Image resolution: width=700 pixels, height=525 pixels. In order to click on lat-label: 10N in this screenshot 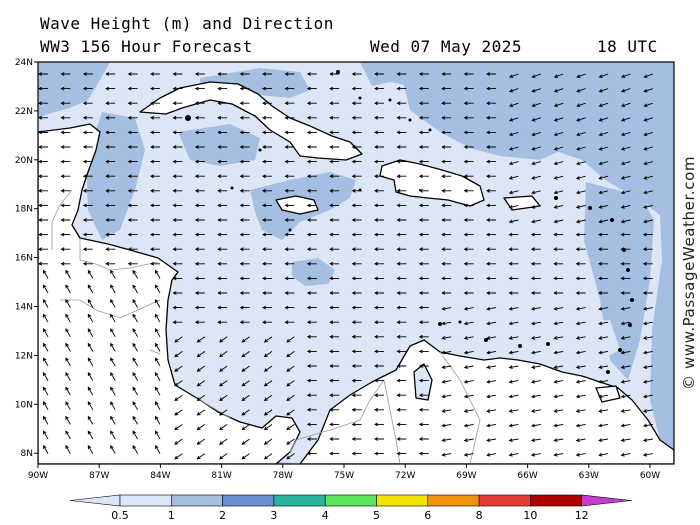, I will do `click(24, 405)`.